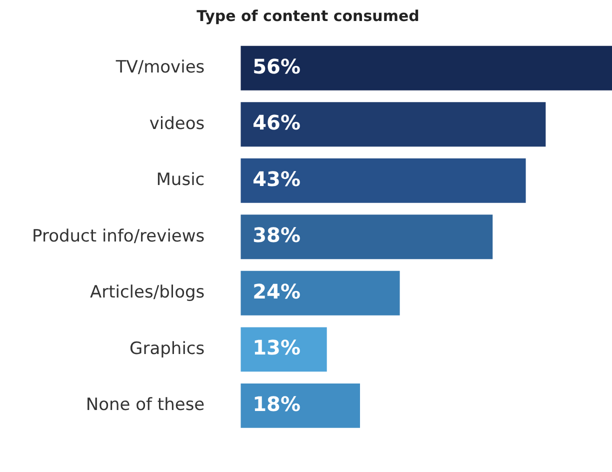 Image resolution: width=612 pixels, height=472 pixels. Describe the element at coordinates (276, 122) in the screenshot. I see `data-label: 46%` at that location.